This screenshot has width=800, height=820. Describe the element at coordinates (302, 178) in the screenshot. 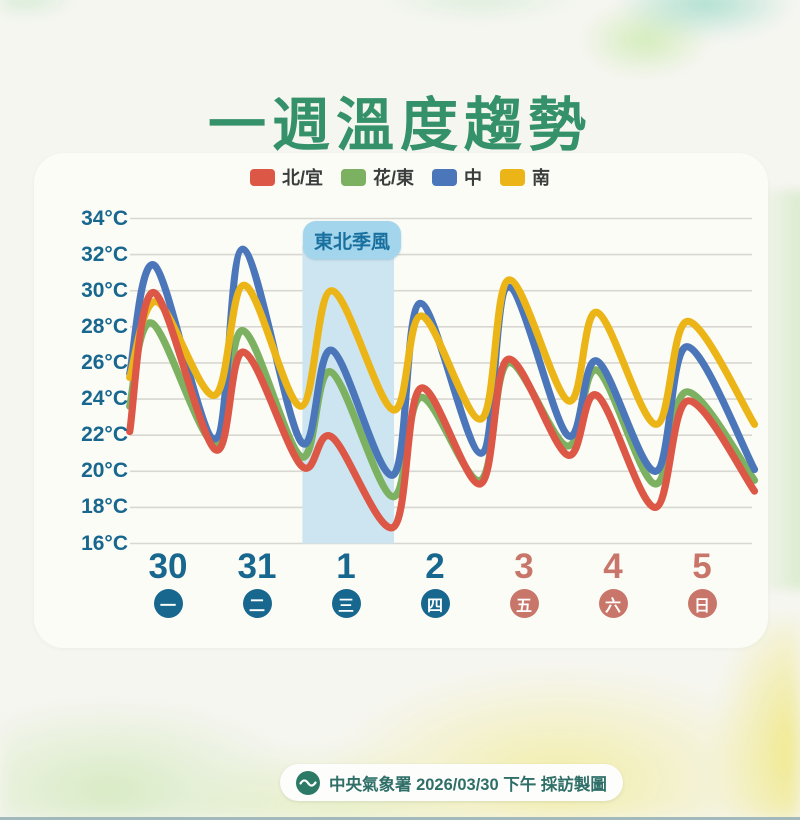

I see `legend-label: 北/宜` at that location.